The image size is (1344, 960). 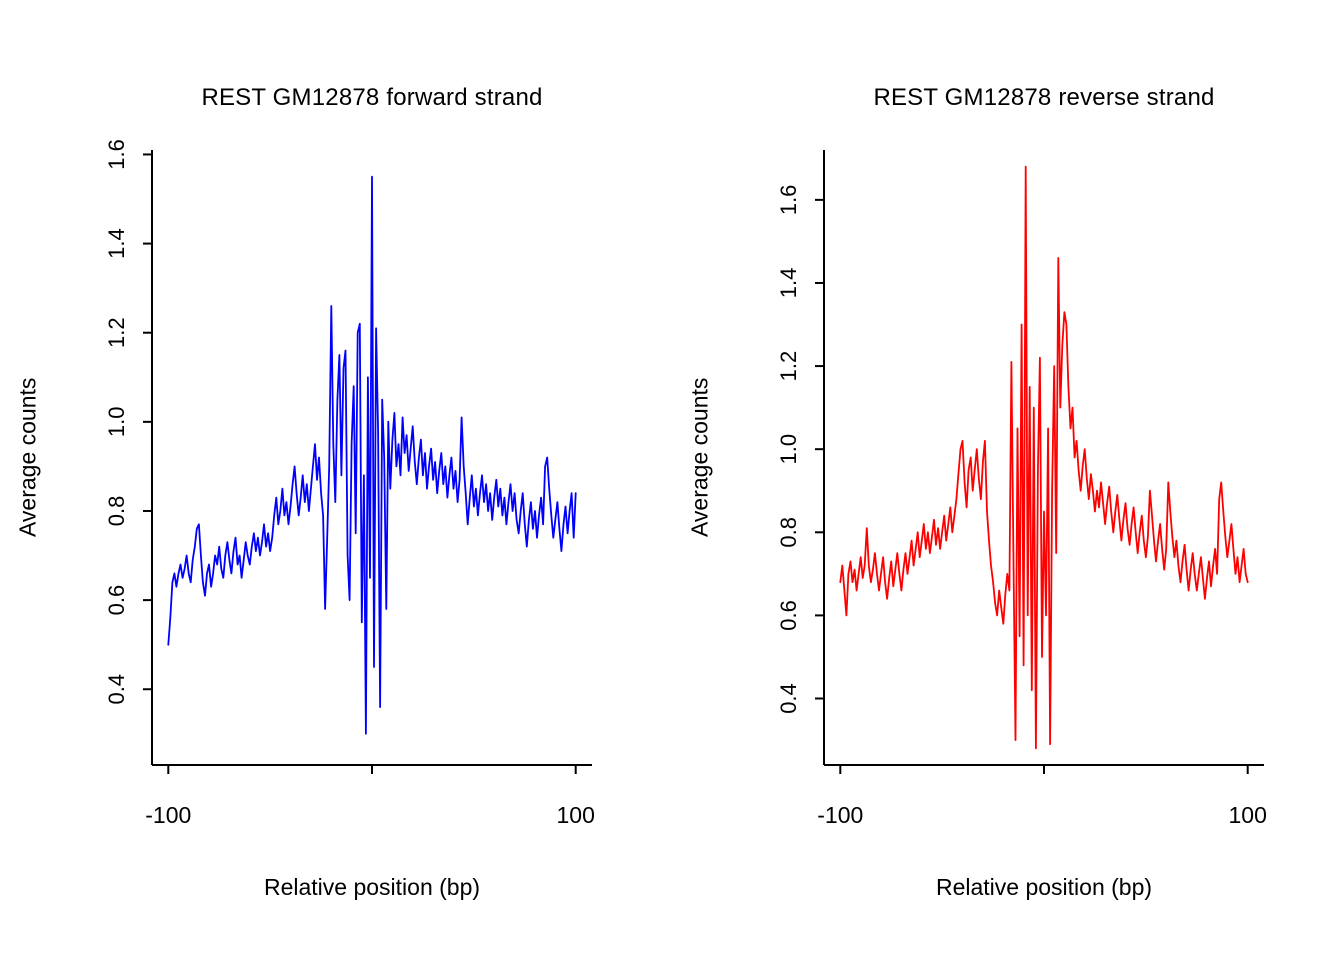 What do you see at coordinates (1044, 887) in the screenshot?
I see `x-axis-label-reverse: Relative position (bp)` at bounding box center [1044, 887].